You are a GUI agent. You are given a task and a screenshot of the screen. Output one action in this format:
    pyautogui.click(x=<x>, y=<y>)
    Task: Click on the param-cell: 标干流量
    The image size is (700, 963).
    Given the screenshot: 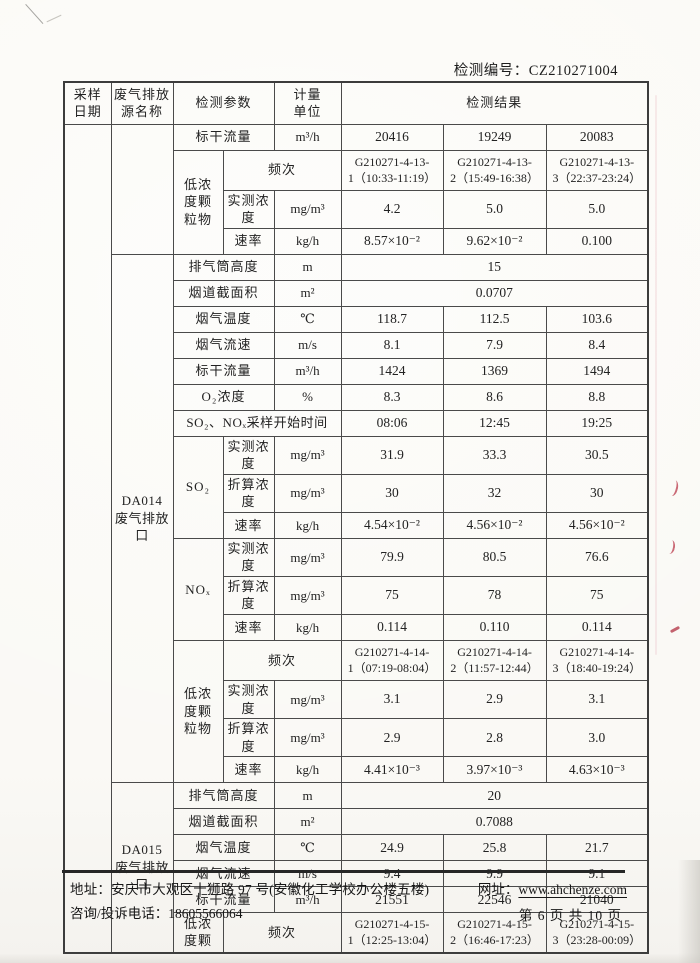 What is the action you would take?
    pyautogui.click(x=223, y=137)
    